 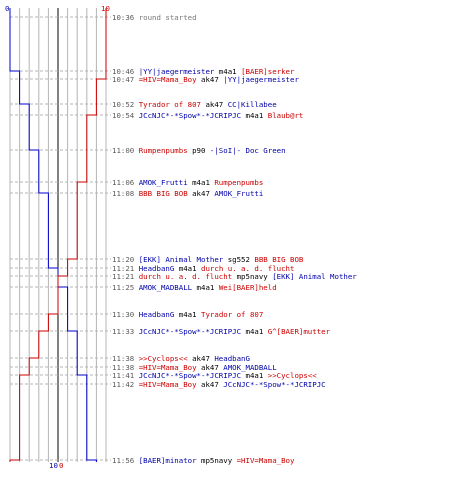 I want to click on event-time: 11:00, so click(x=125, y=150).